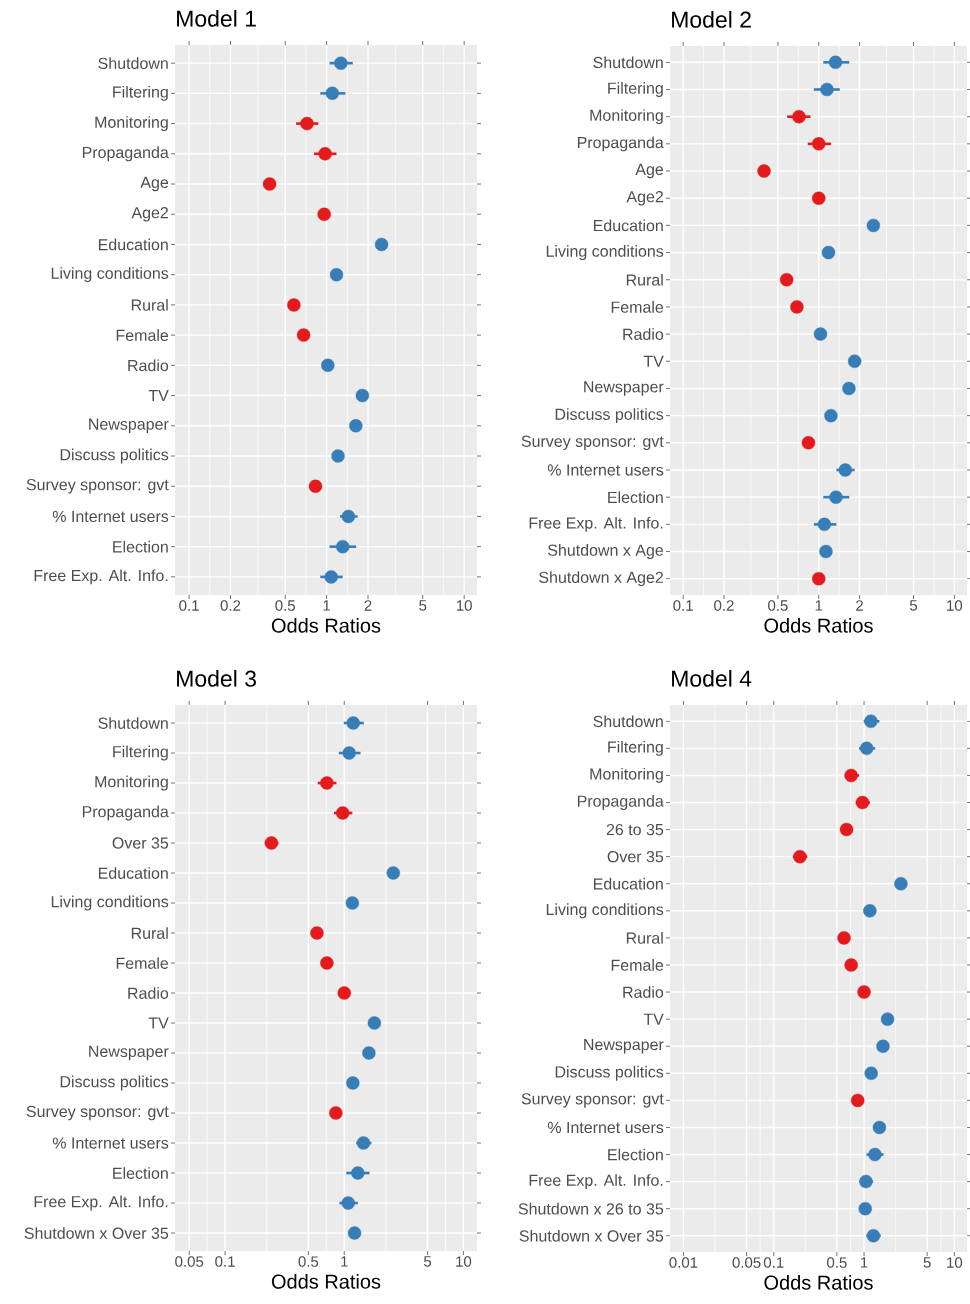 The image size is (970, 1304). I want to click on y-tick-label: Shutdown x 26 to 35, so click(591, 1208).